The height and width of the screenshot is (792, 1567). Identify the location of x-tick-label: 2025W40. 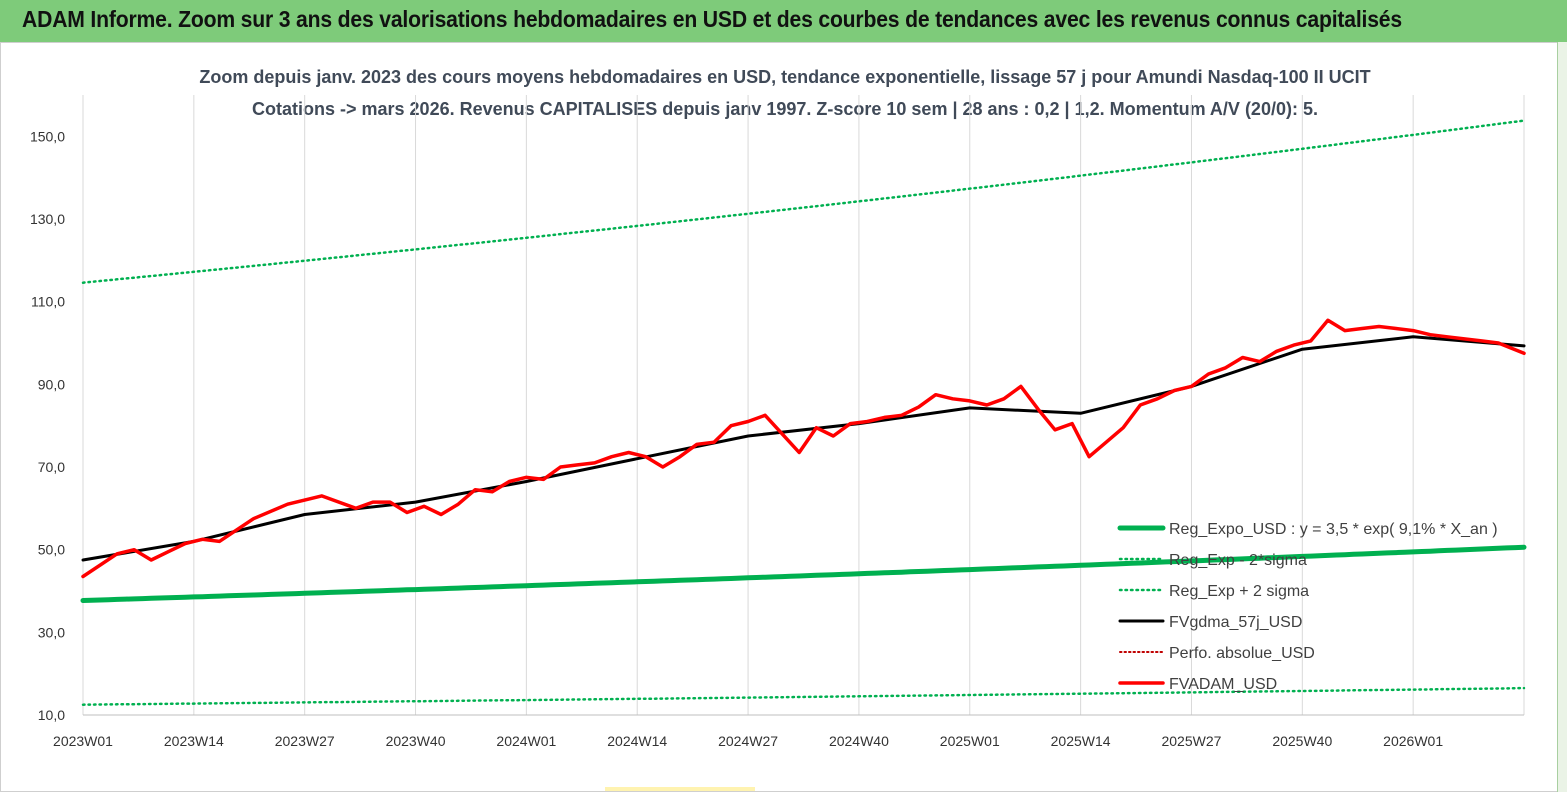
(1302, 741).